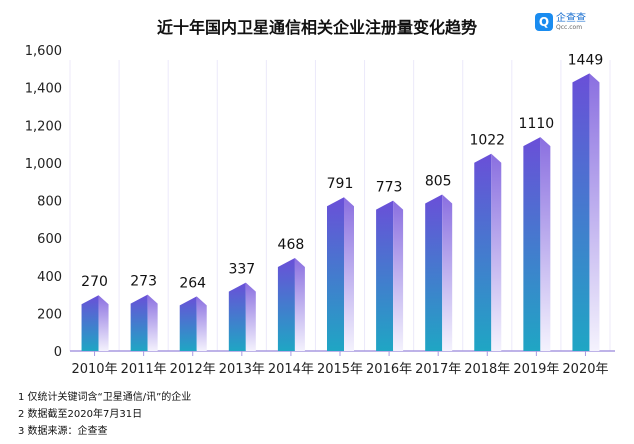 This screenshot has height=444, width=634. What do you see at coordinates (43, 126) in the screenshot?
I see `y-tick-label: 1,200` at bounding box center [43, 126].